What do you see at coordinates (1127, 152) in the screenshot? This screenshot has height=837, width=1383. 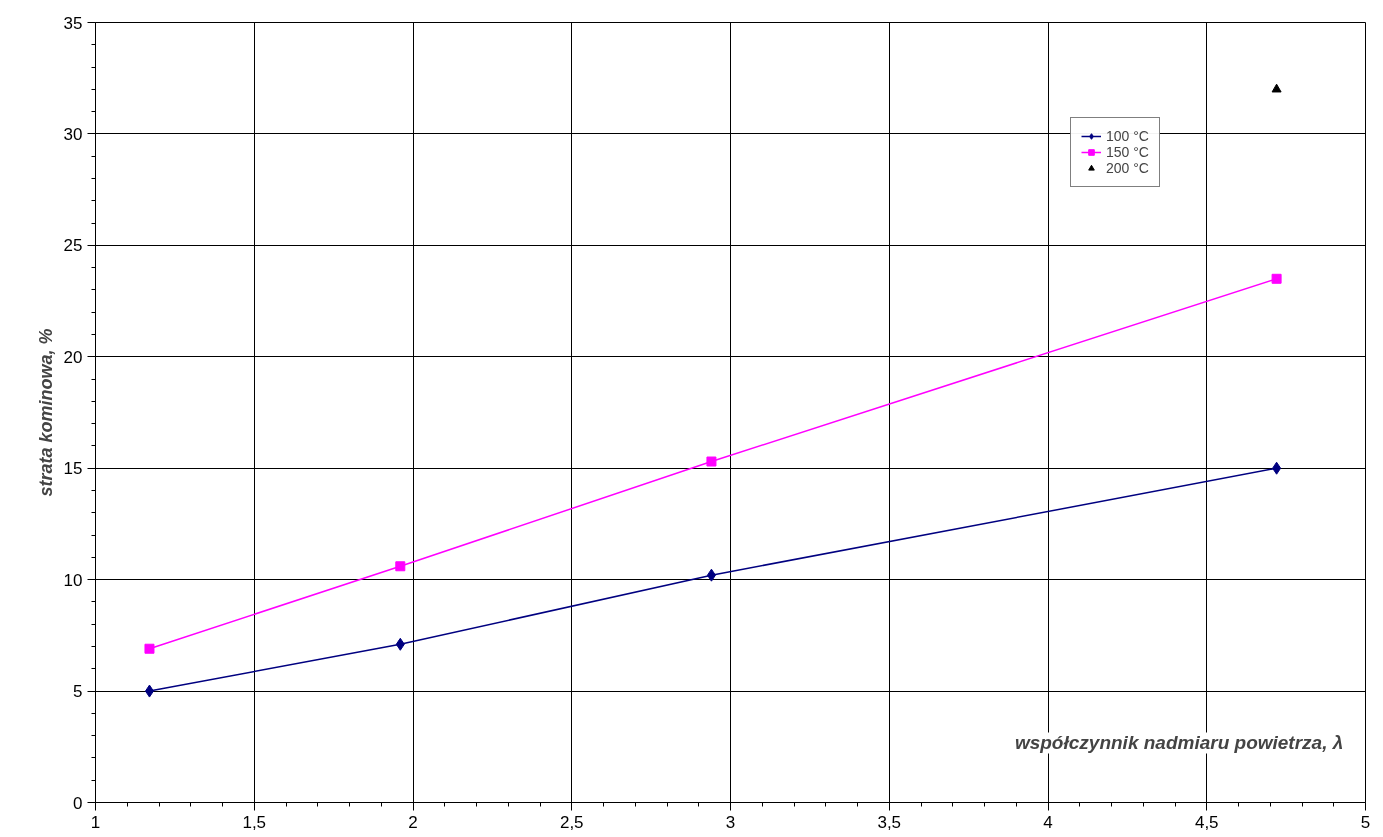 I see `legend-label: 150 °C` at bounding box center [1127, 152].